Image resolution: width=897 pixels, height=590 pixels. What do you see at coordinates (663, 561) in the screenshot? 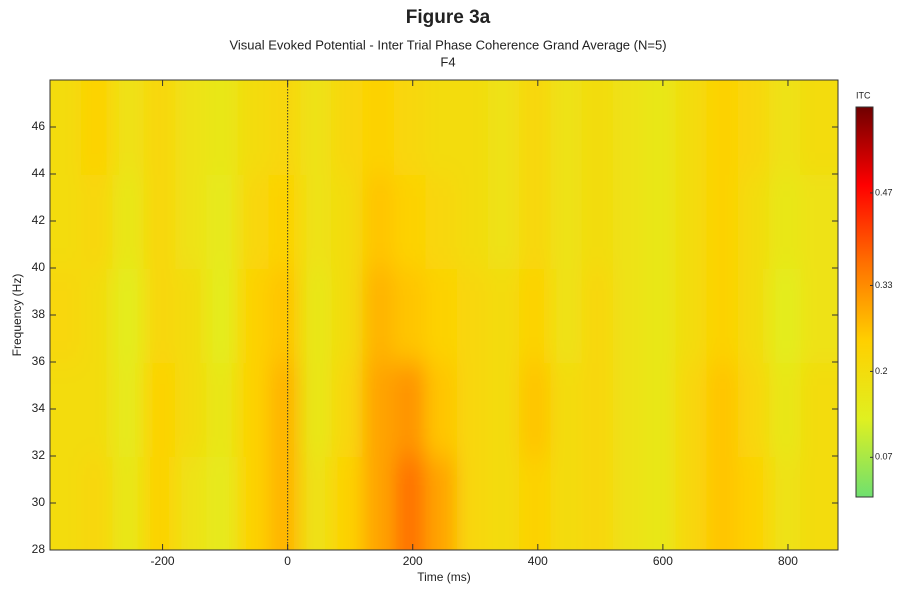
I see `x-tick-label: 600` at bounding box center [663, 561].